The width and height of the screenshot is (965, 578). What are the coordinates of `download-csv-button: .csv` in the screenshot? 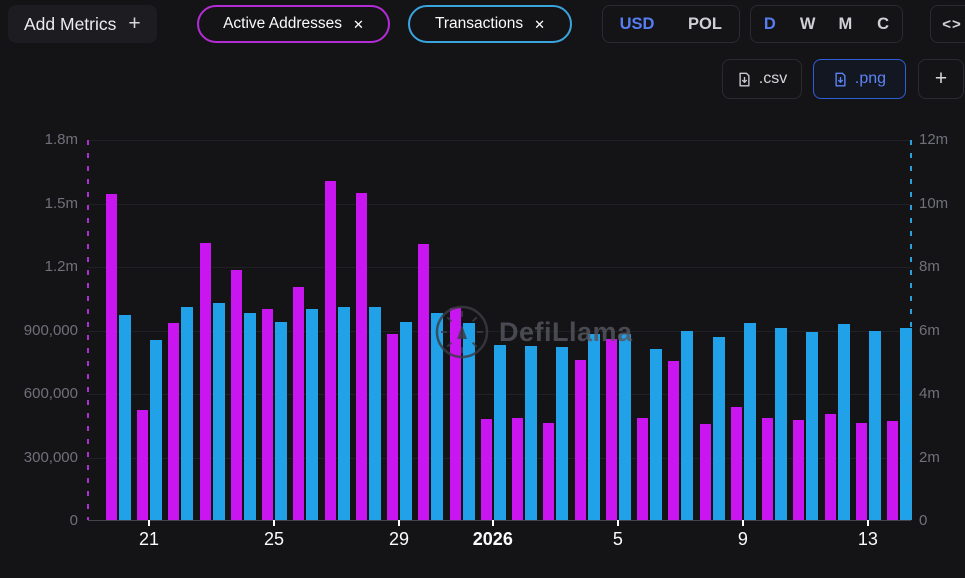 It's located at (762, 79).